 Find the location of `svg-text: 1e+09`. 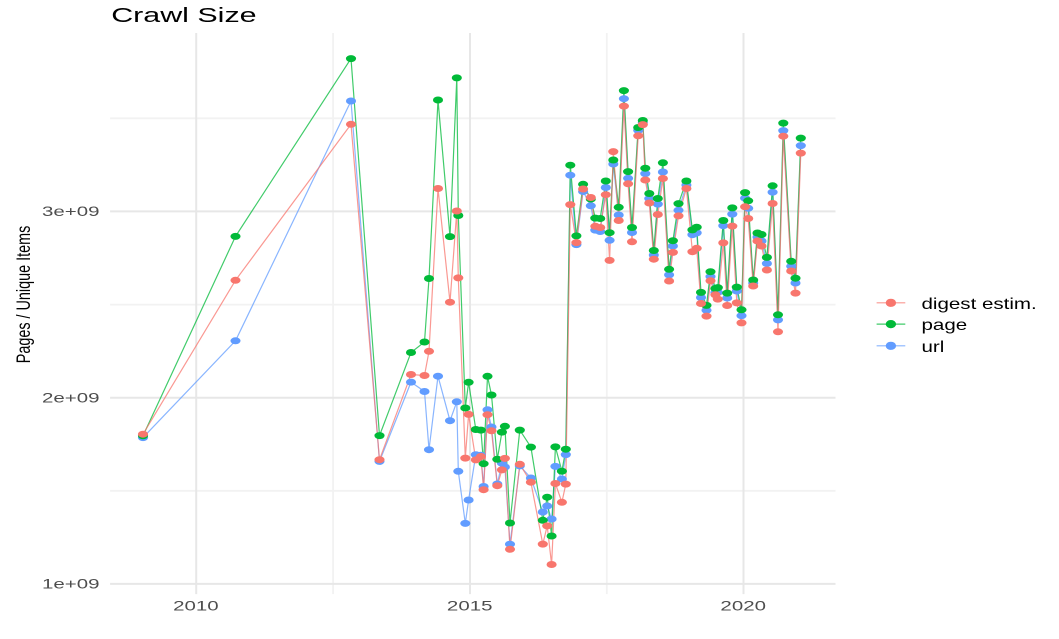

svg-text: 1e+09 is located at coordinates (71, 583).